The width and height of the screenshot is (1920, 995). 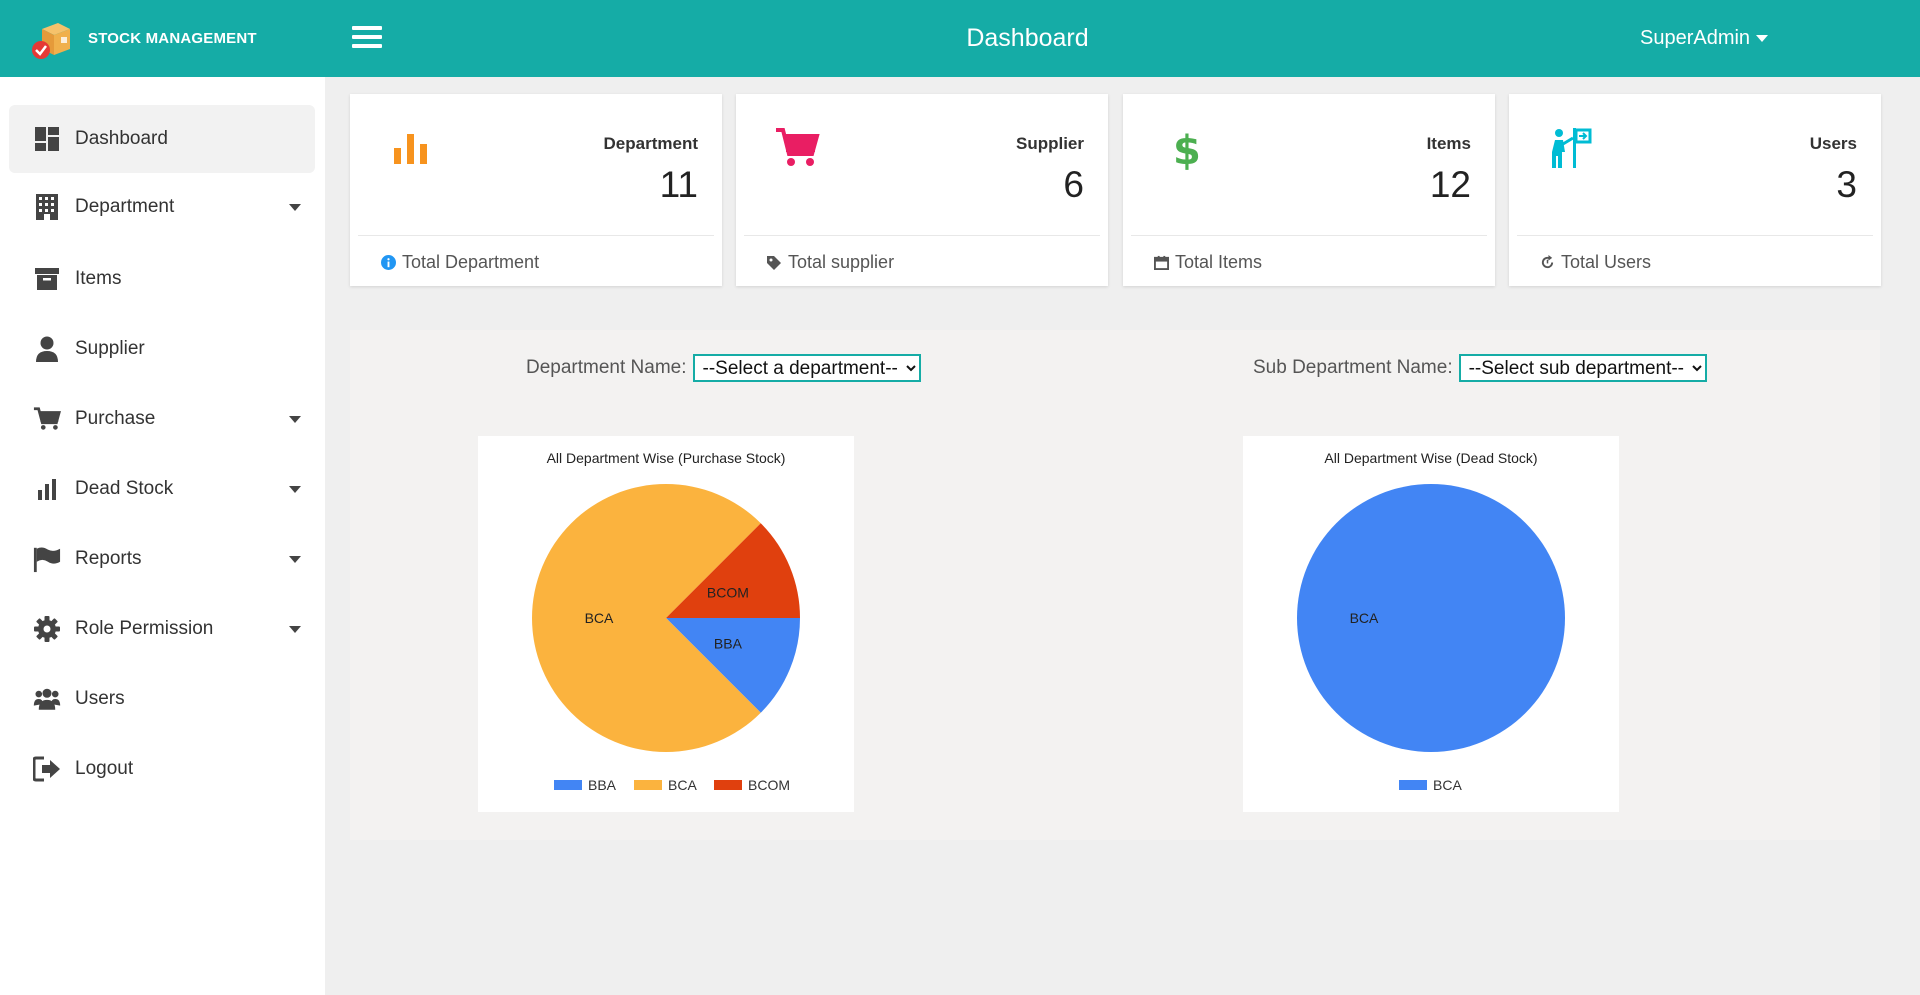 I want to click on legend-label: BCOM, so click(x=769, y=785).